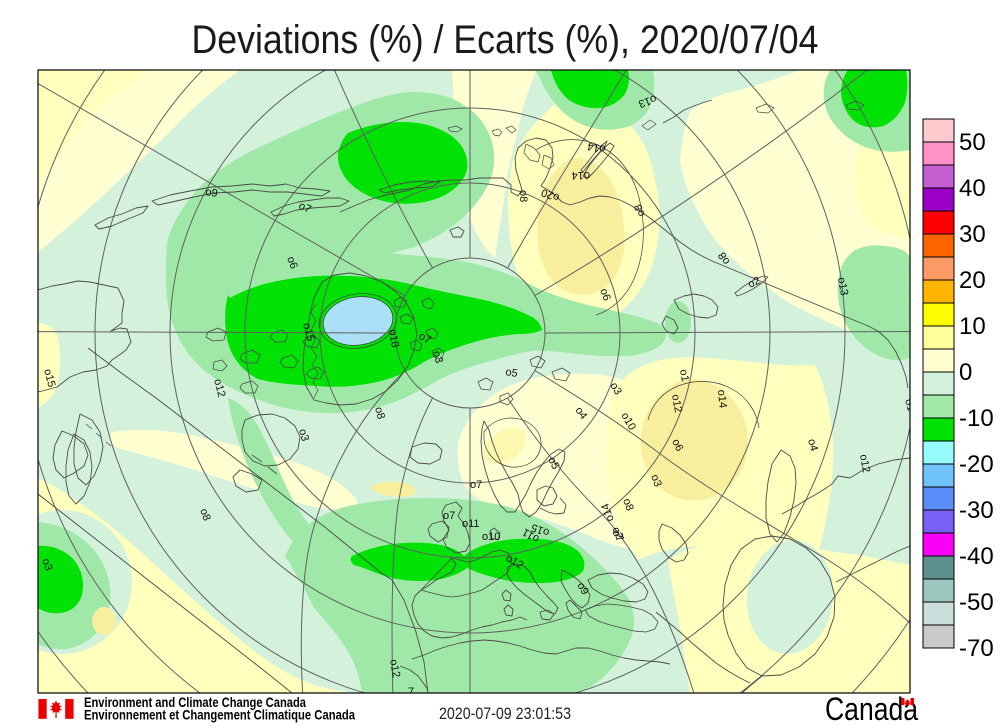 This screenshot has height=726, width=1000. What do you see at coordinates (972, 142) in the screenshot?
I see `svg-text: 50` at bounding box center [972, 142].